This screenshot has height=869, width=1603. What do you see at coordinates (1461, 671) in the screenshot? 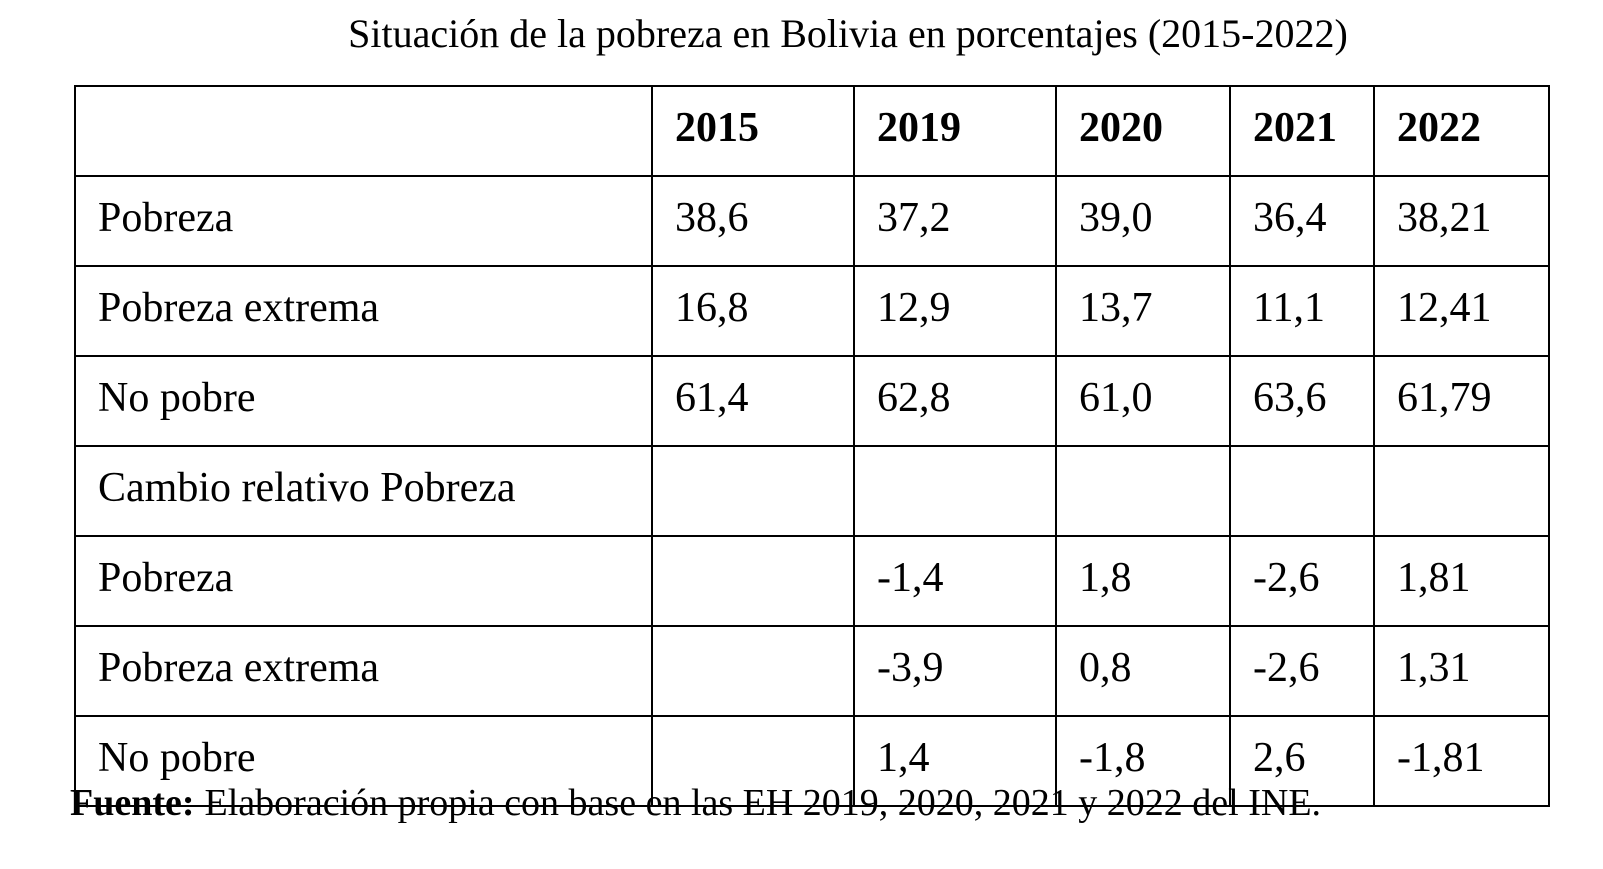
I see `cell: 1,31` at bounding box center [1461, 671].